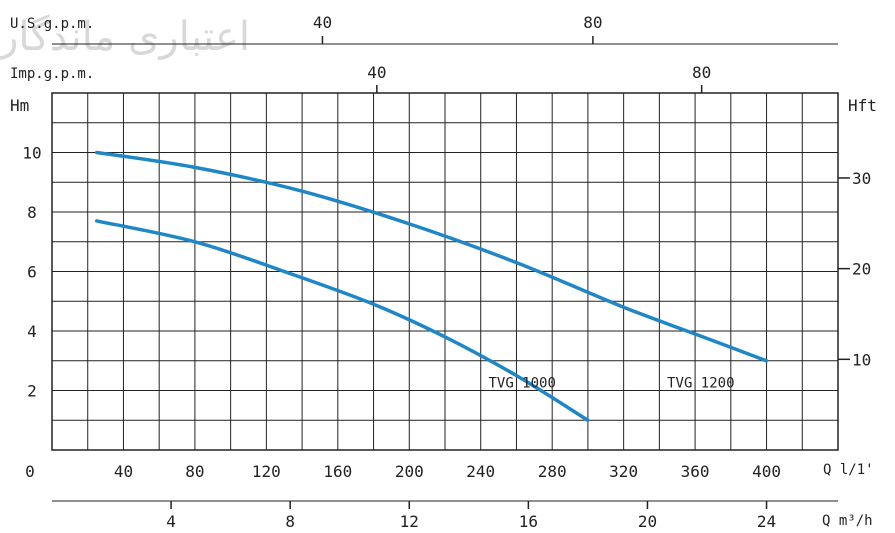 Image resolution: width=895 pixels, height=533 pixels. What do you see at coordinates (766, 471) in the screenshot?
I see `x-tick-label-lmin: 400` at bounding box center [766, 471].